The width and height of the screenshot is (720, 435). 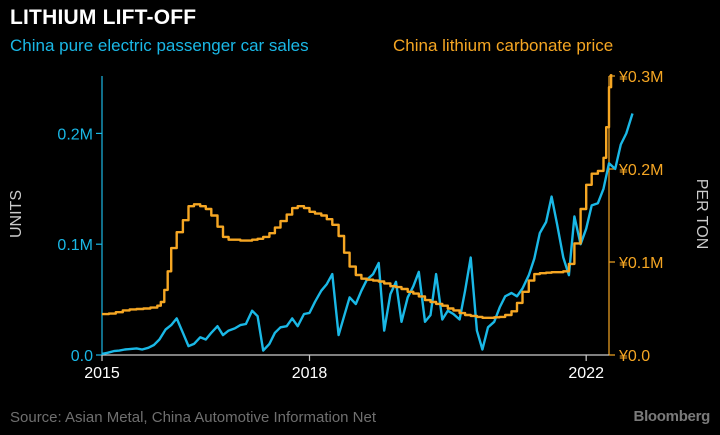 I want to click on chart-title: LITHIUM LIFT-OFF, so click(x=103, y=17).